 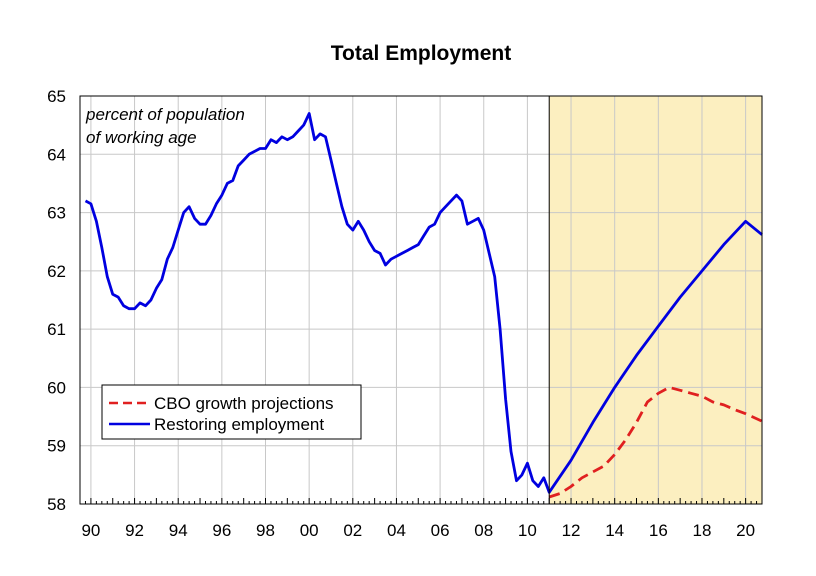 I want to click on x-tick-label: 08, so click(x=483, y=530).